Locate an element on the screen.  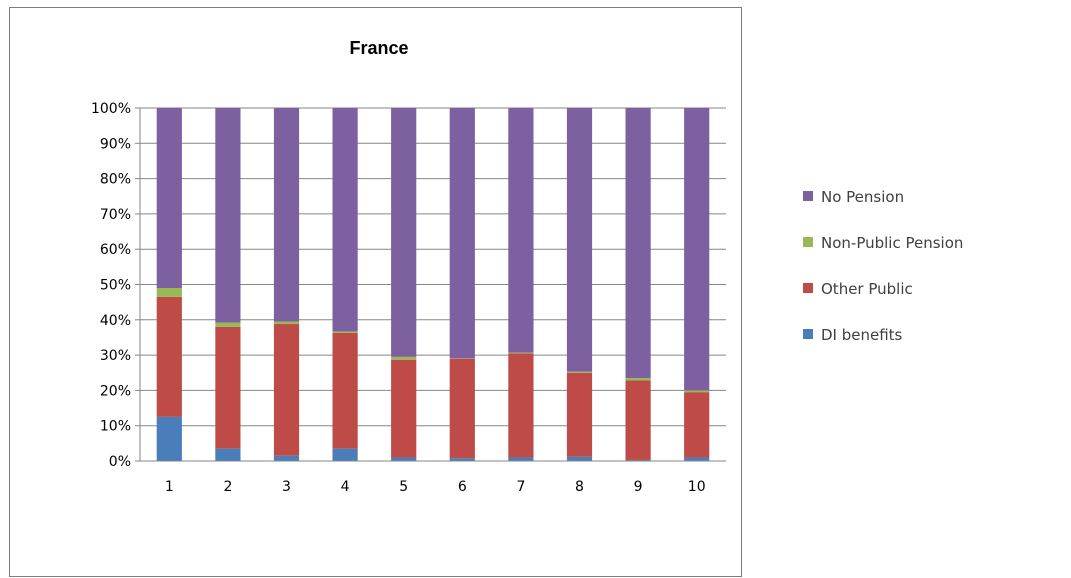
legend-label: Non-Public Pension is located at coordinates (892, 243).